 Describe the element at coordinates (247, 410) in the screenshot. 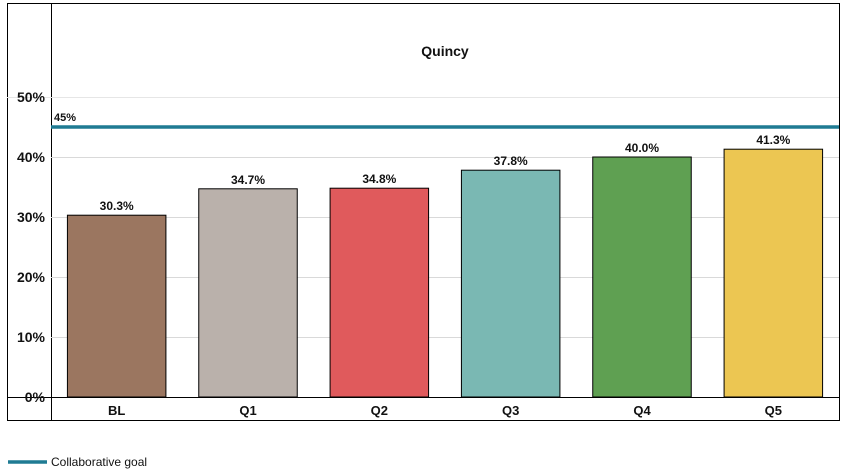

I see `x-tick-label: Q1` at that location.